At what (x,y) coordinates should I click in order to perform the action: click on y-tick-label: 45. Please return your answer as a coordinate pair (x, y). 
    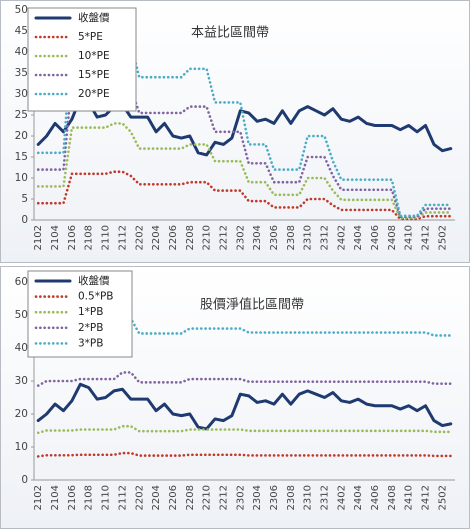
    Looking at the image, I should click on (21, 31).